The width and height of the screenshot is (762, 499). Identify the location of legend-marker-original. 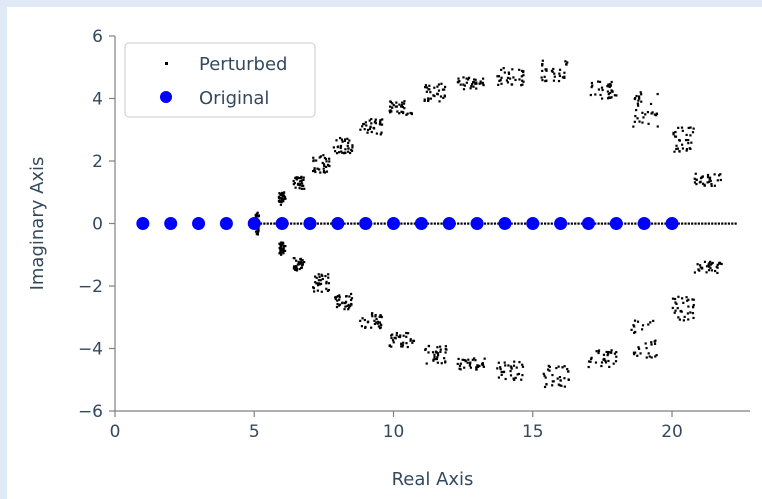
(166, 97).